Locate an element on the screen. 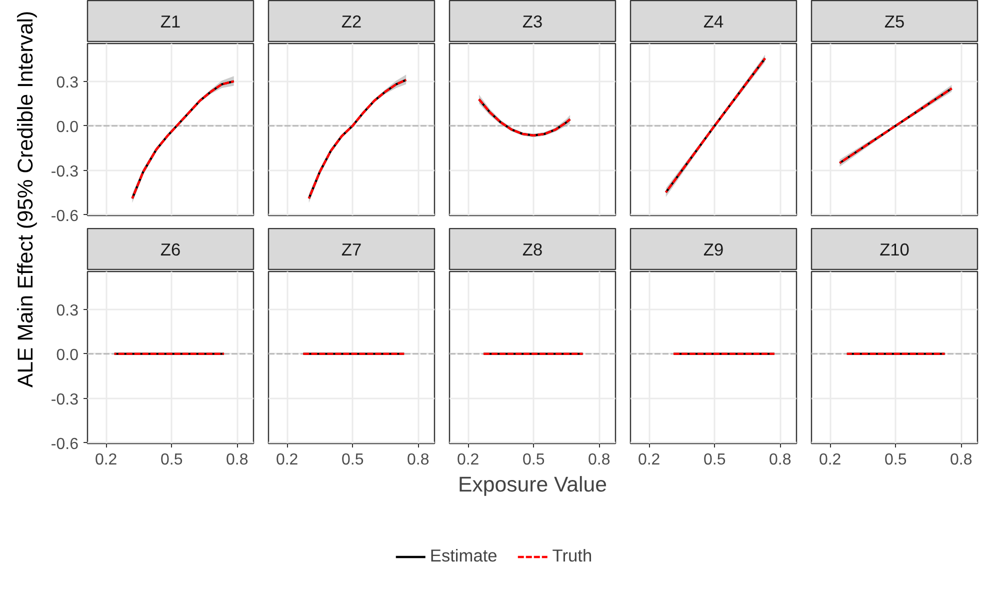  chart-title: Z3 is located at coordinates (532, 22).